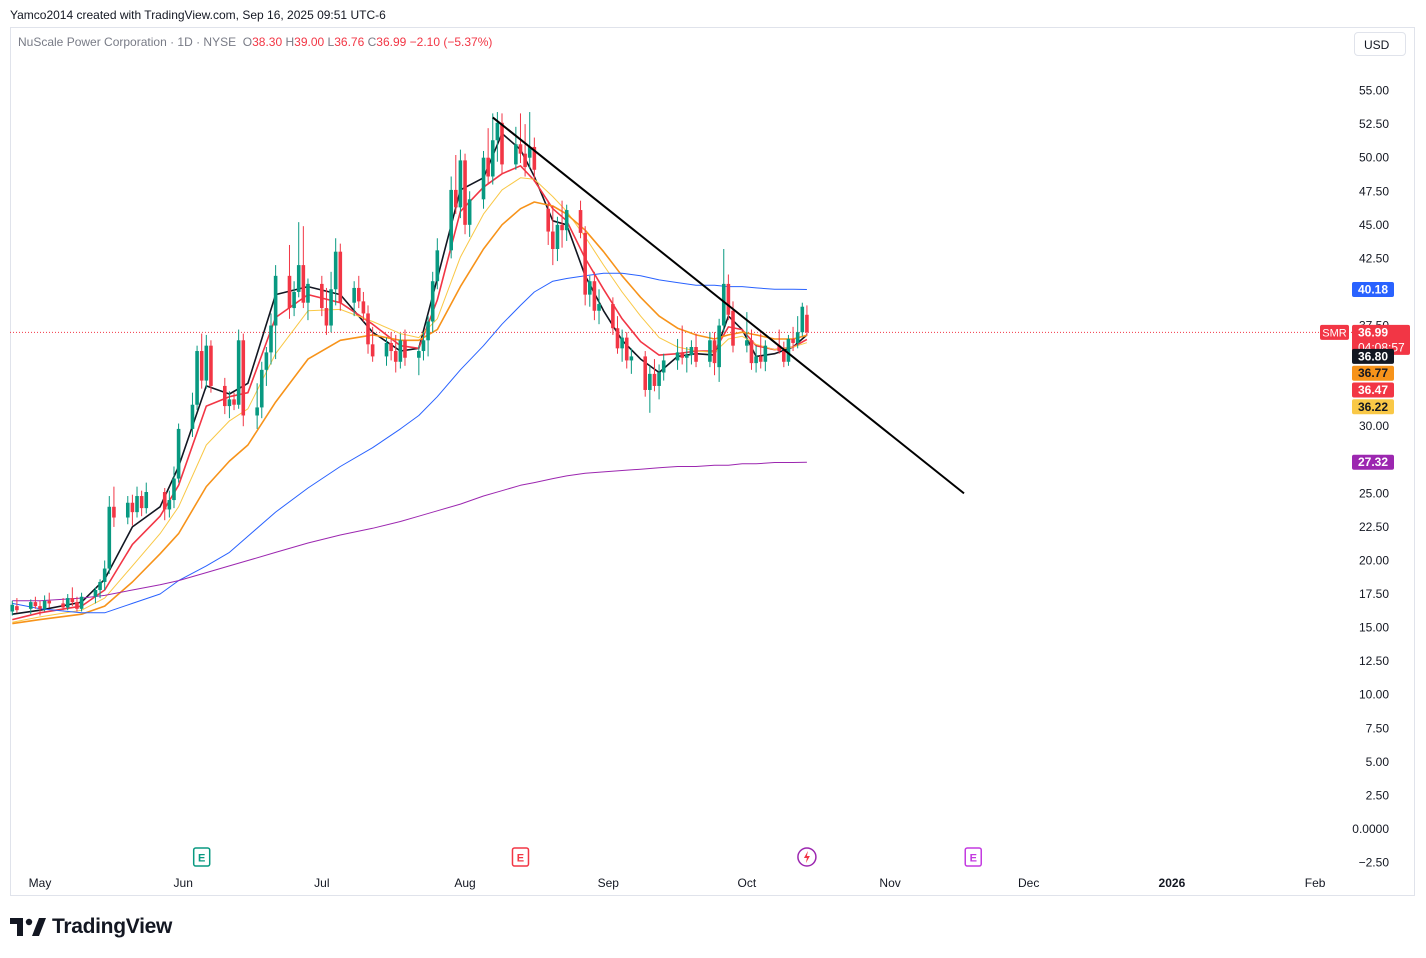 This screenshot has height=958, width=1426. I want to click on legend-open: 38.30, so click(267, 42).